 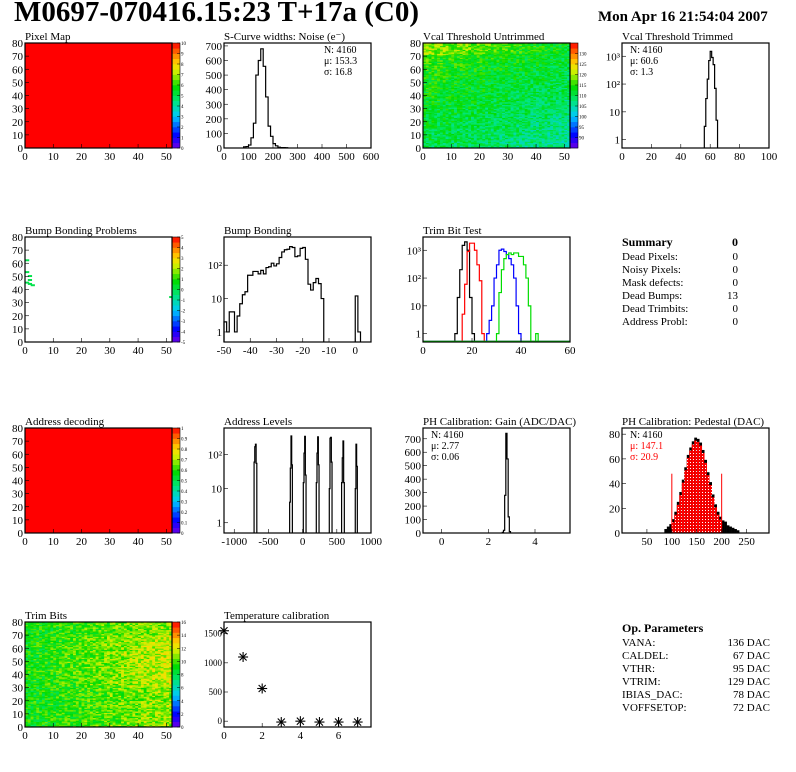 What do you see at coordinates (183, 322) in the screenshot?
I see `color-scale-label: -3` at bounding box center [183, 322].